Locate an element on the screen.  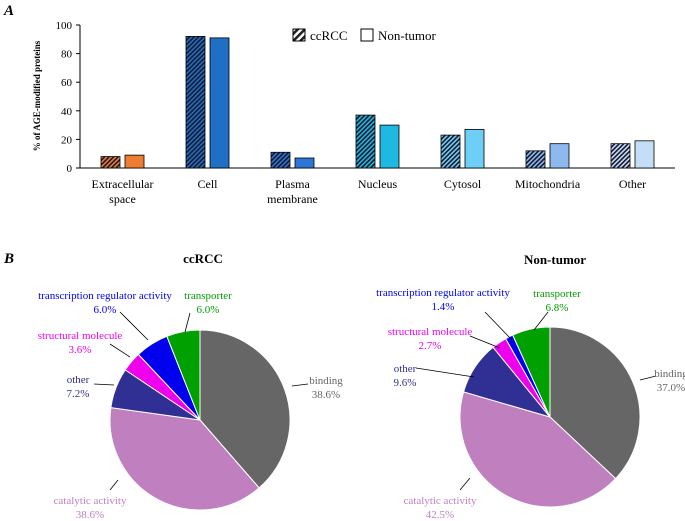
y-tick-label: 80 is located at coordinates (67, 55).